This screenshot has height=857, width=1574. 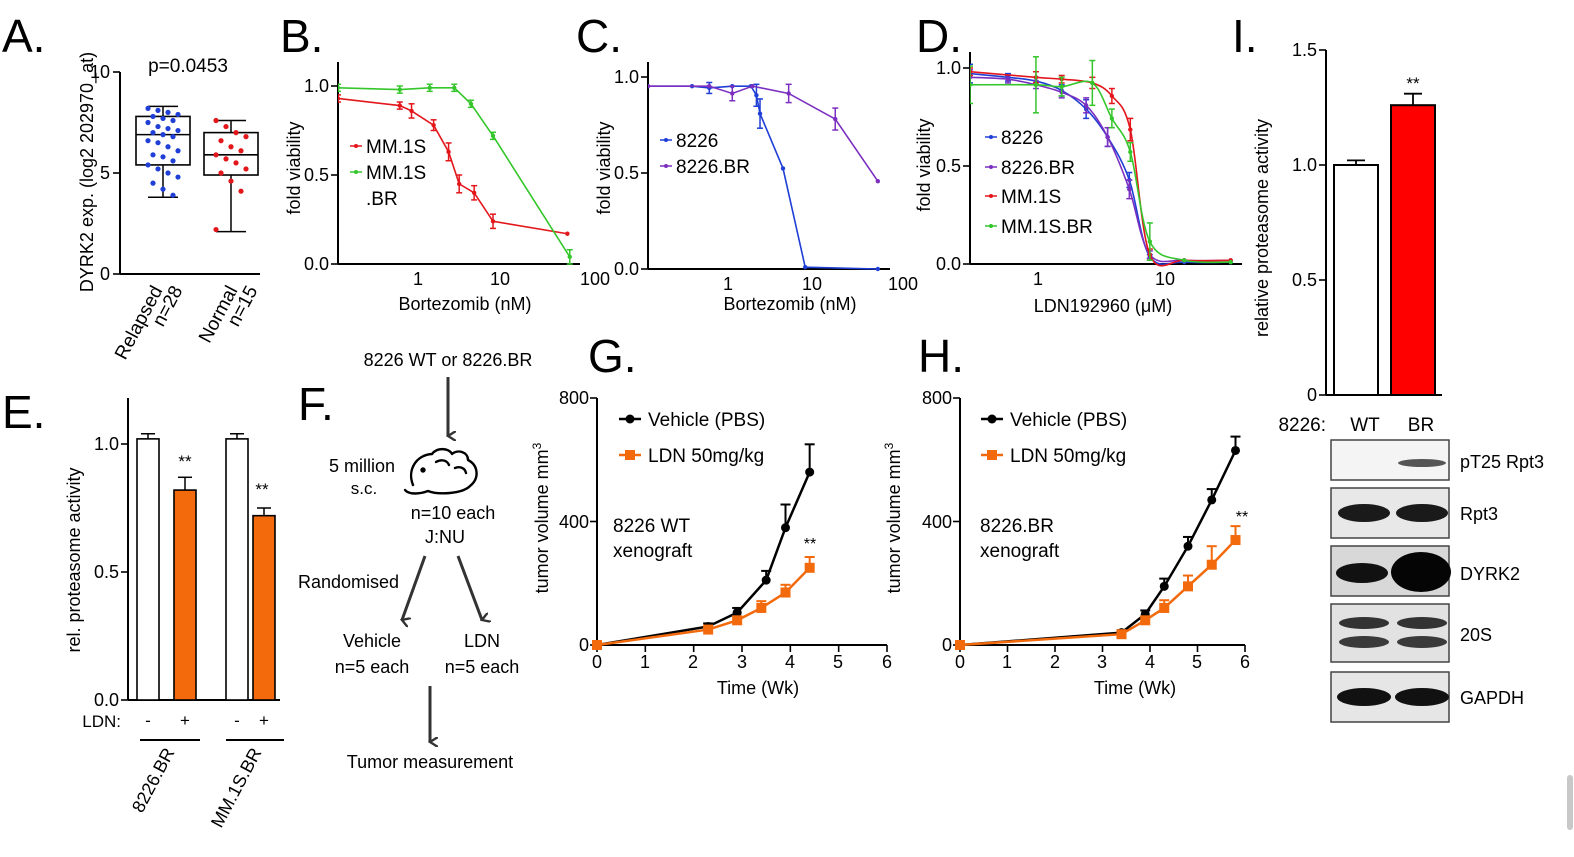 What do you see at coordinates (372, 667) in the screenshot?
I see `vehicle-arm-n: n=5 each` at bounding box center [372, 667].